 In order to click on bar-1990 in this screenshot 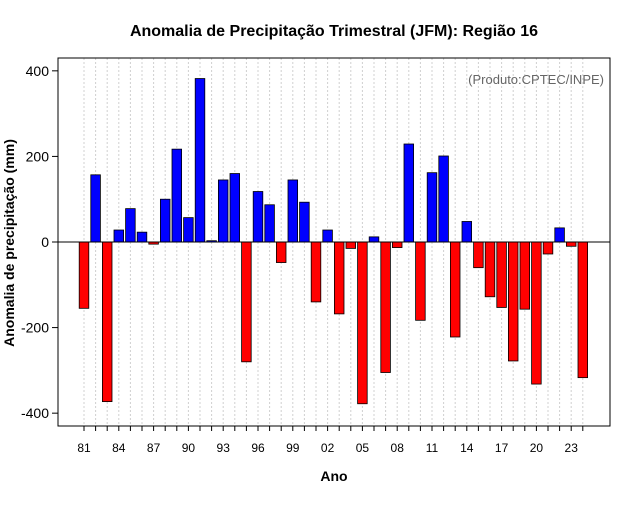, I will do `click(188, 230)`.